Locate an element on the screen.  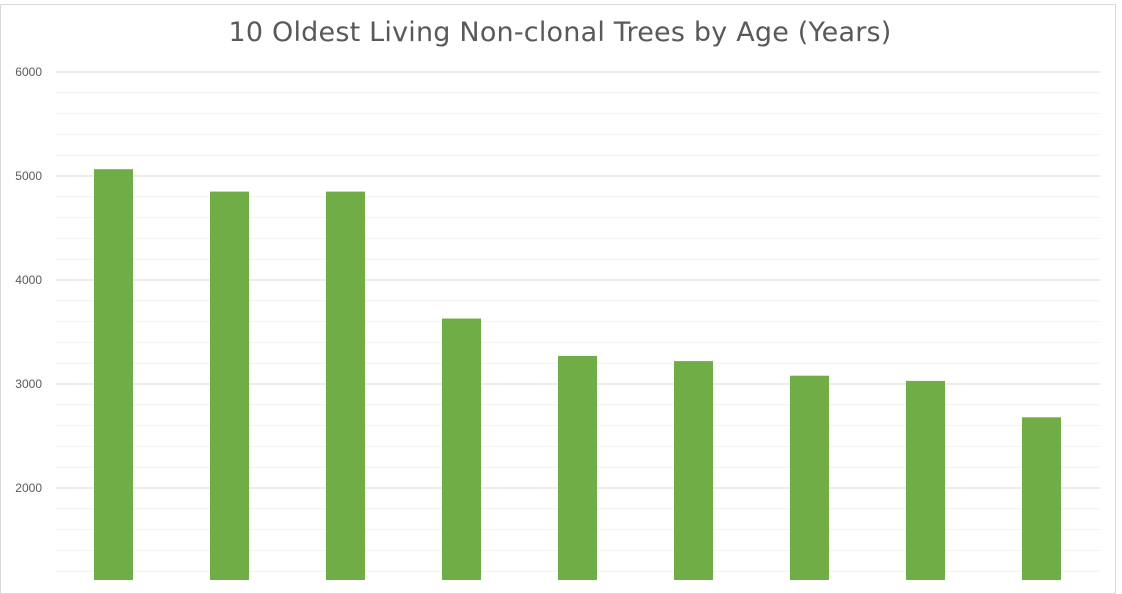
y-axis-ticks: 2000 3000 4000 5000 6000 is located at coordinates (28, 280).